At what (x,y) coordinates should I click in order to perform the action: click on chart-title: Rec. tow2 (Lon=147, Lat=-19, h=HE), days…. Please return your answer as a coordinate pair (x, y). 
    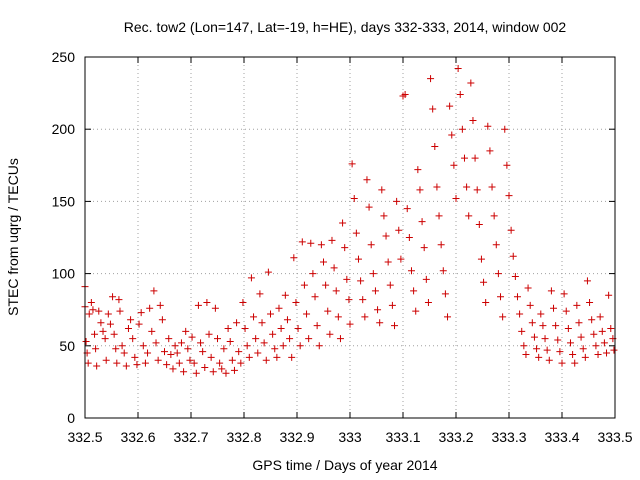
    Looking at the image, I should click on (345, 27).